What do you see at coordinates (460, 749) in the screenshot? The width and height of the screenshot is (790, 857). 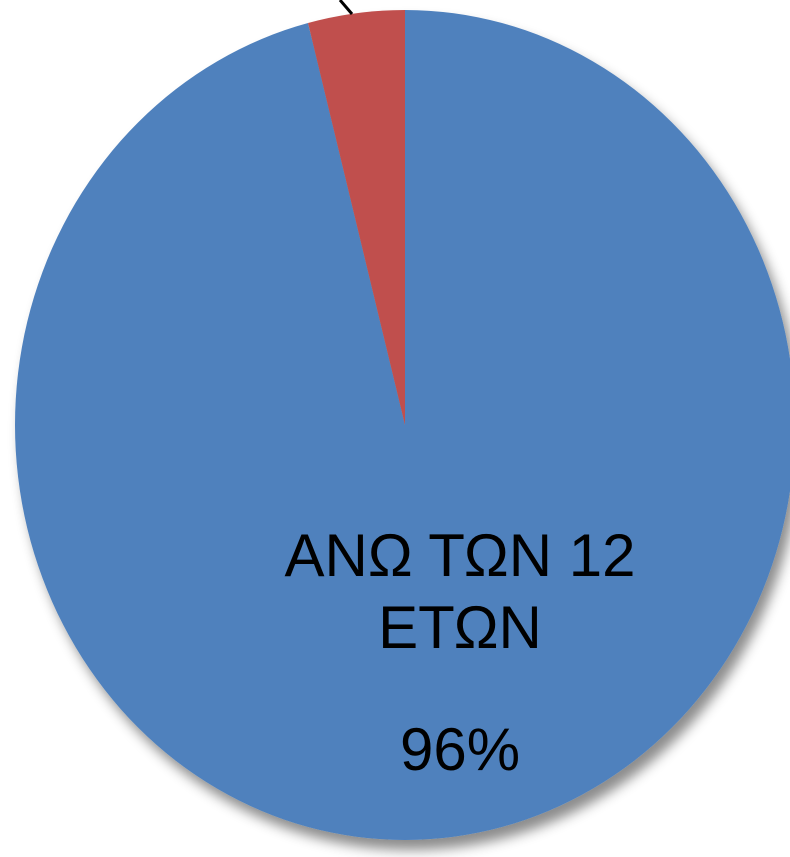 I see `slice-value-label: 96%` at bounding box center [460, 749].